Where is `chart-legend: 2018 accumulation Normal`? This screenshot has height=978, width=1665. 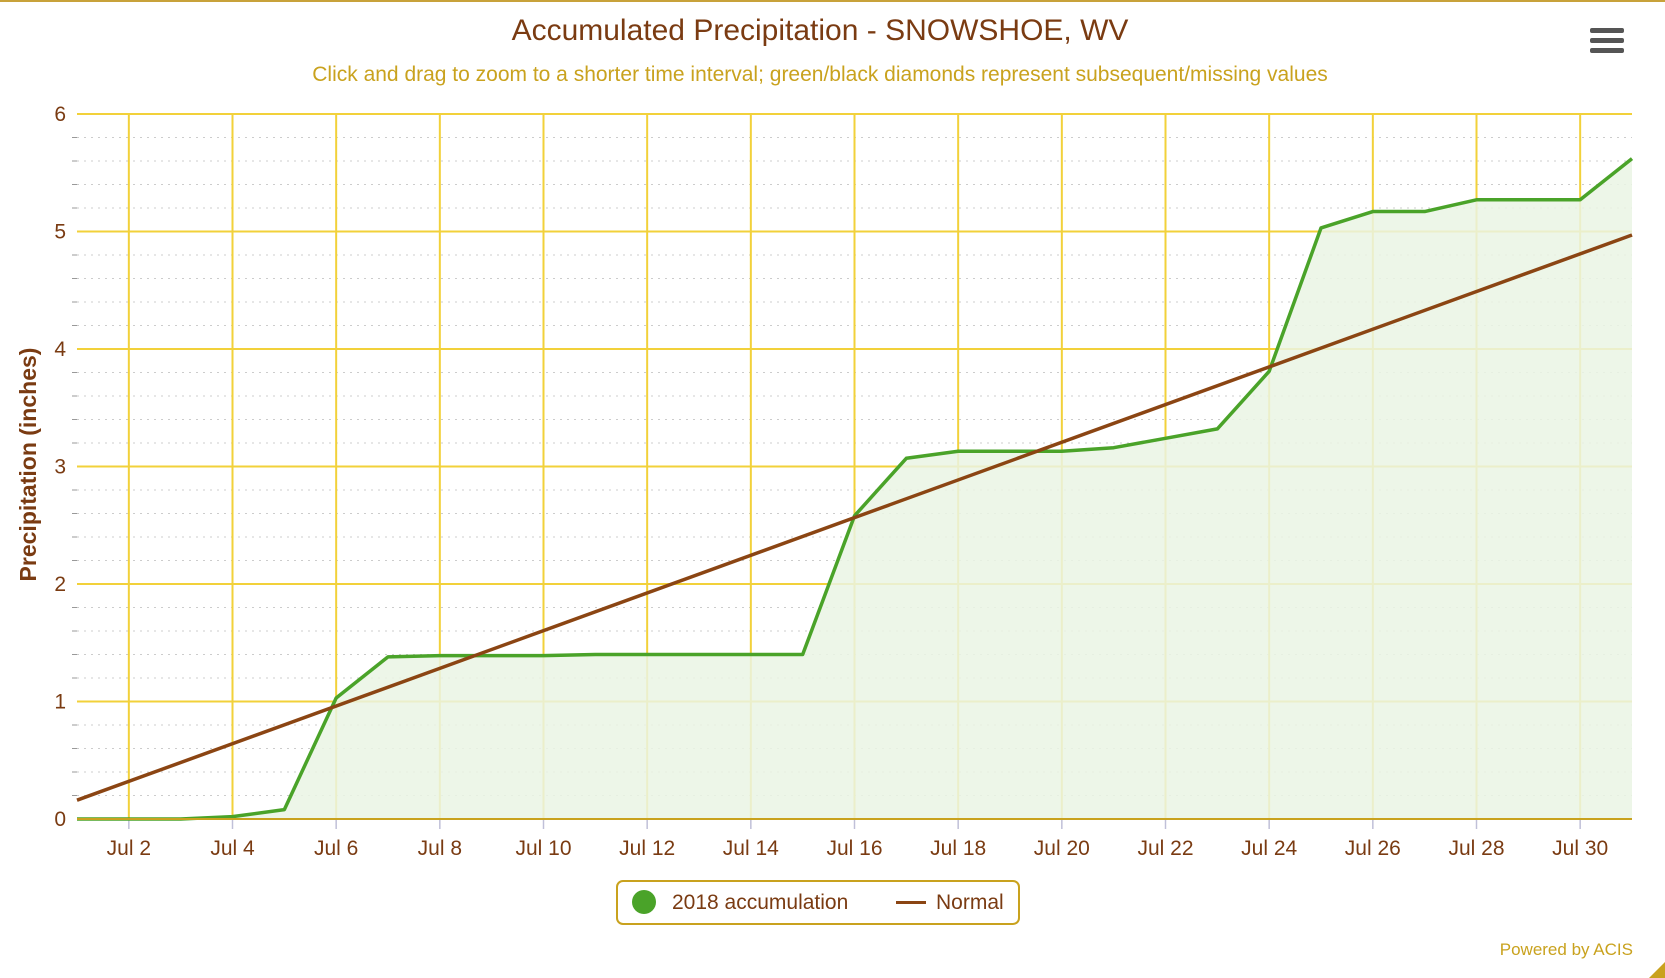
chart-legend: 2018 accumulation Normal is located at coordinates (818, 902).